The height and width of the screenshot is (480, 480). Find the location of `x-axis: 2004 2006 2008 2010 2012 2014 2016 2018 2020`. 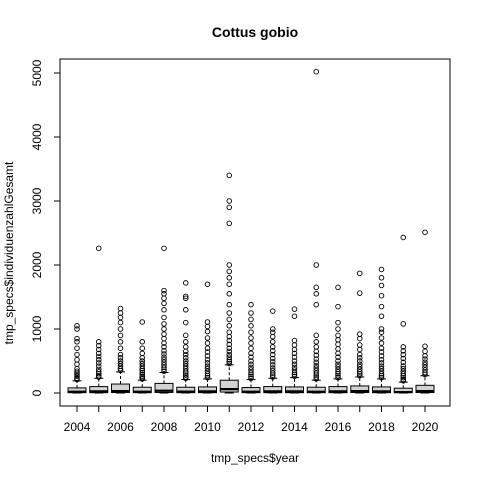

x-axis: 2004 2006 2008 2010 2012 2014 2016 2018 2020 is located at coordinates (251, 419).